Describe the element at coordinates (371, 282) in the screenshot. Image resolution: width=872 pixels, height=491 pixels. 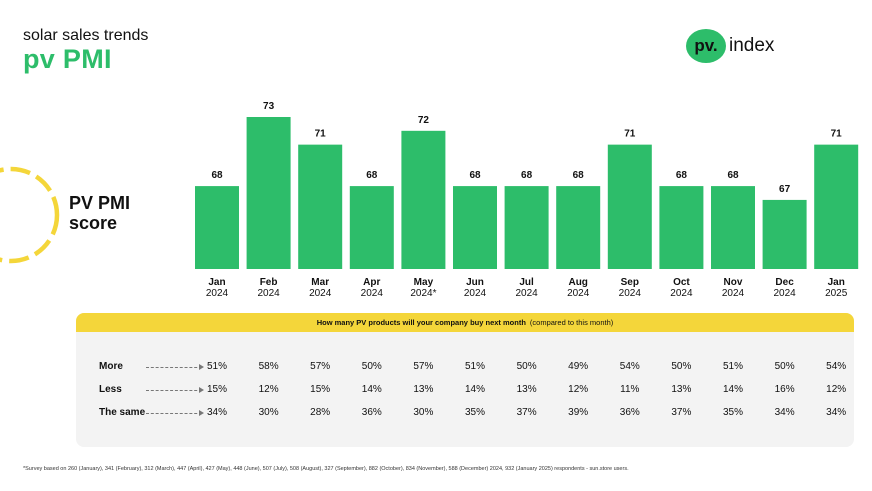
I see `x-tick-month: Apr` at that location.